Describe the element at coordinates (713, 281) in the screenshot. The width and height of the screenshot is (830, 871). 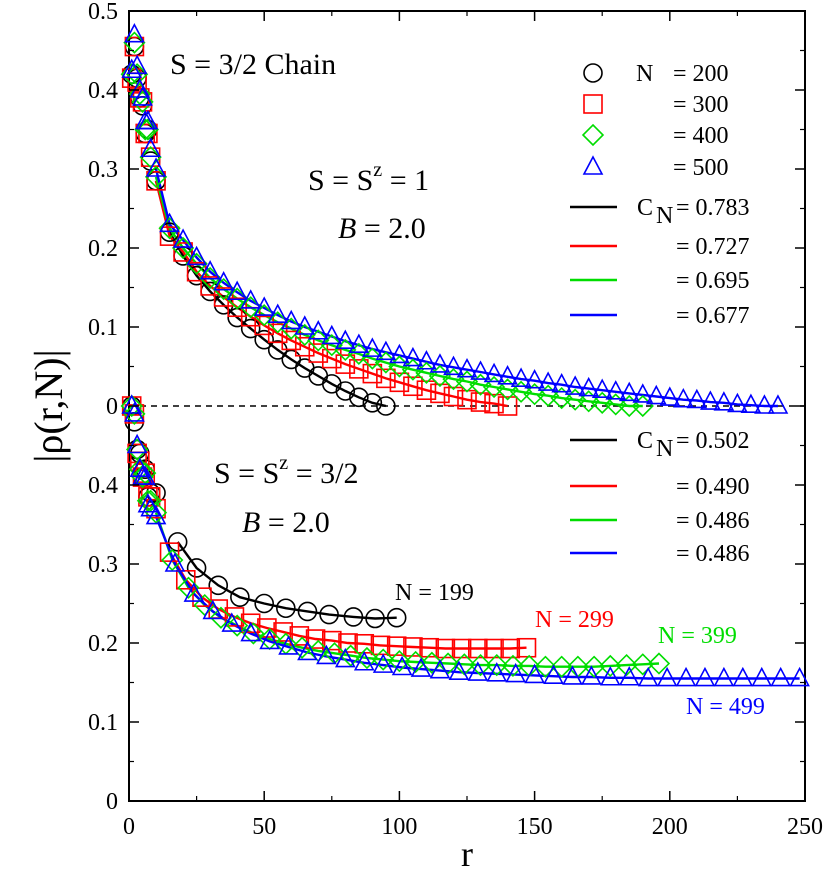
I see `legend-c-value: = 0.695` at that location.